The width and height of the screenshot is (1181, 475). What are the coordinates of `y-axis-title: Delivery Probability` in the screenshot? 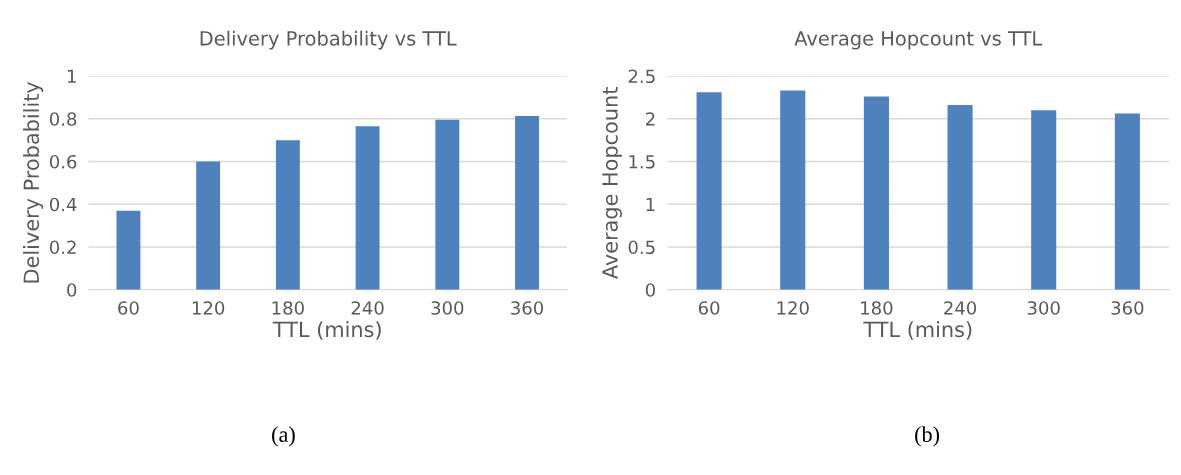 It's located at (33, 182).